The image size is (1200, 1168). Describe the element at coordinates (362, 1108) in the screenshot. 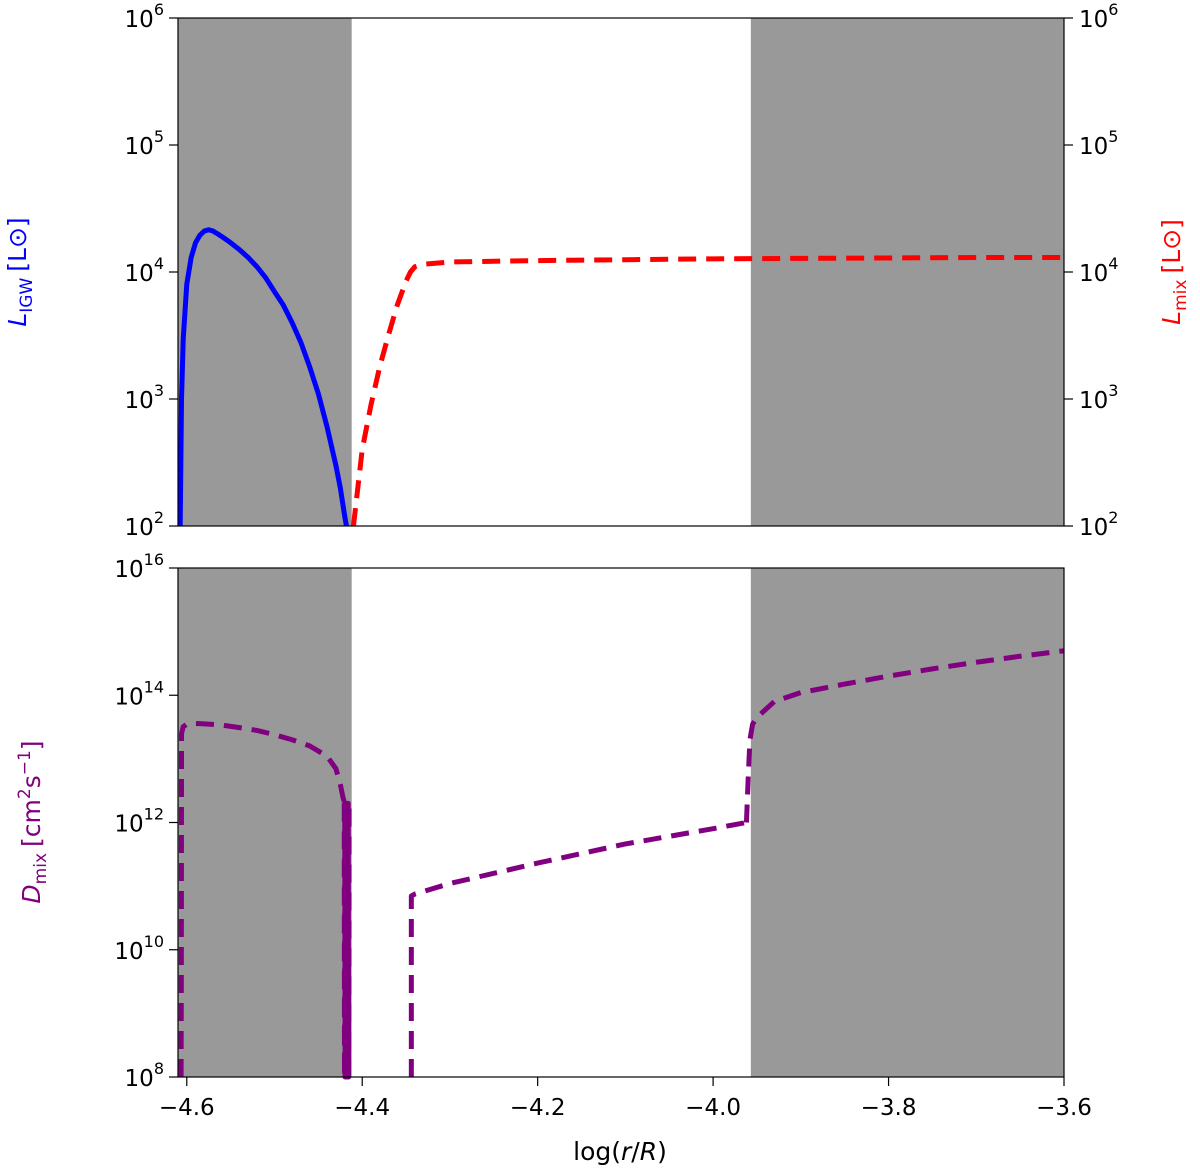

I see `bottom-x-tick-label-1: −4.4` at that location.